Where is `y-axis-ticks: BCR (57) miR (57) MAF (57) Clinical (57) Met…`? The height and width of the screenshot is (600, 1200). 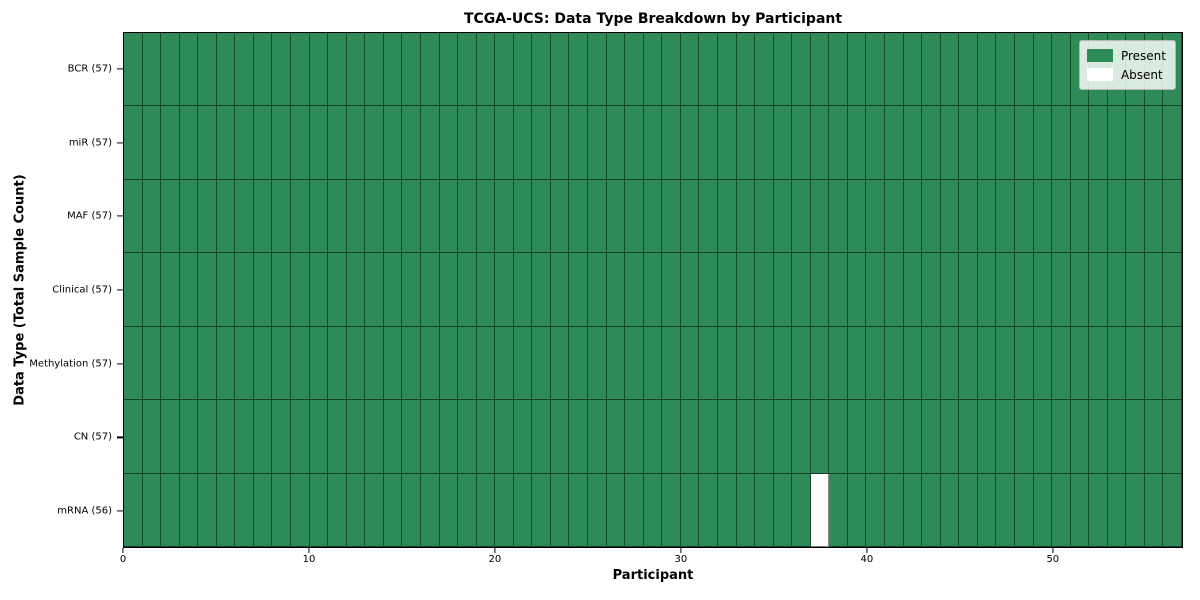 y-axis-ticks: BCR (57) miR (57) MAF (57) Clinical (57) Met… is located at coordinates (61, 290).